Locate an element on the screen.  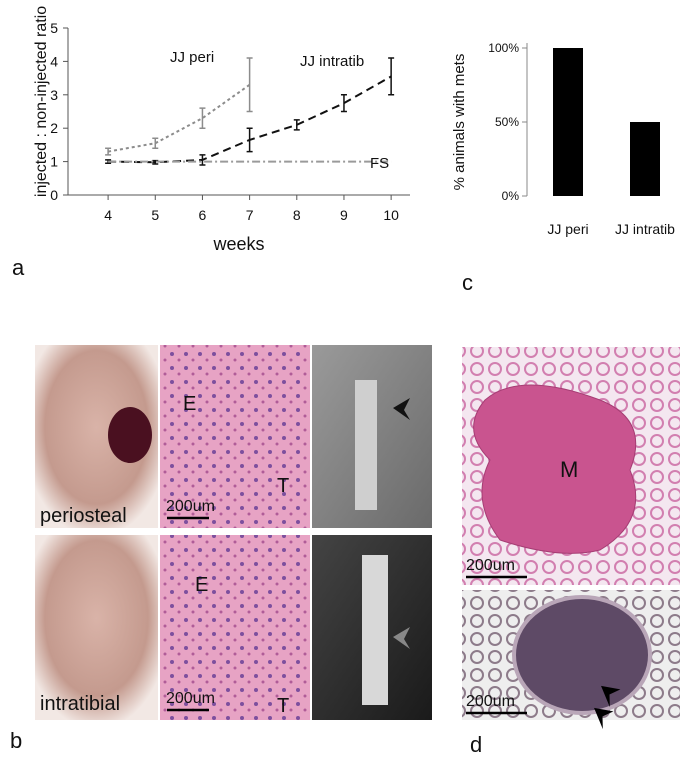
panel-label: c is located at coordinates (467, 282).